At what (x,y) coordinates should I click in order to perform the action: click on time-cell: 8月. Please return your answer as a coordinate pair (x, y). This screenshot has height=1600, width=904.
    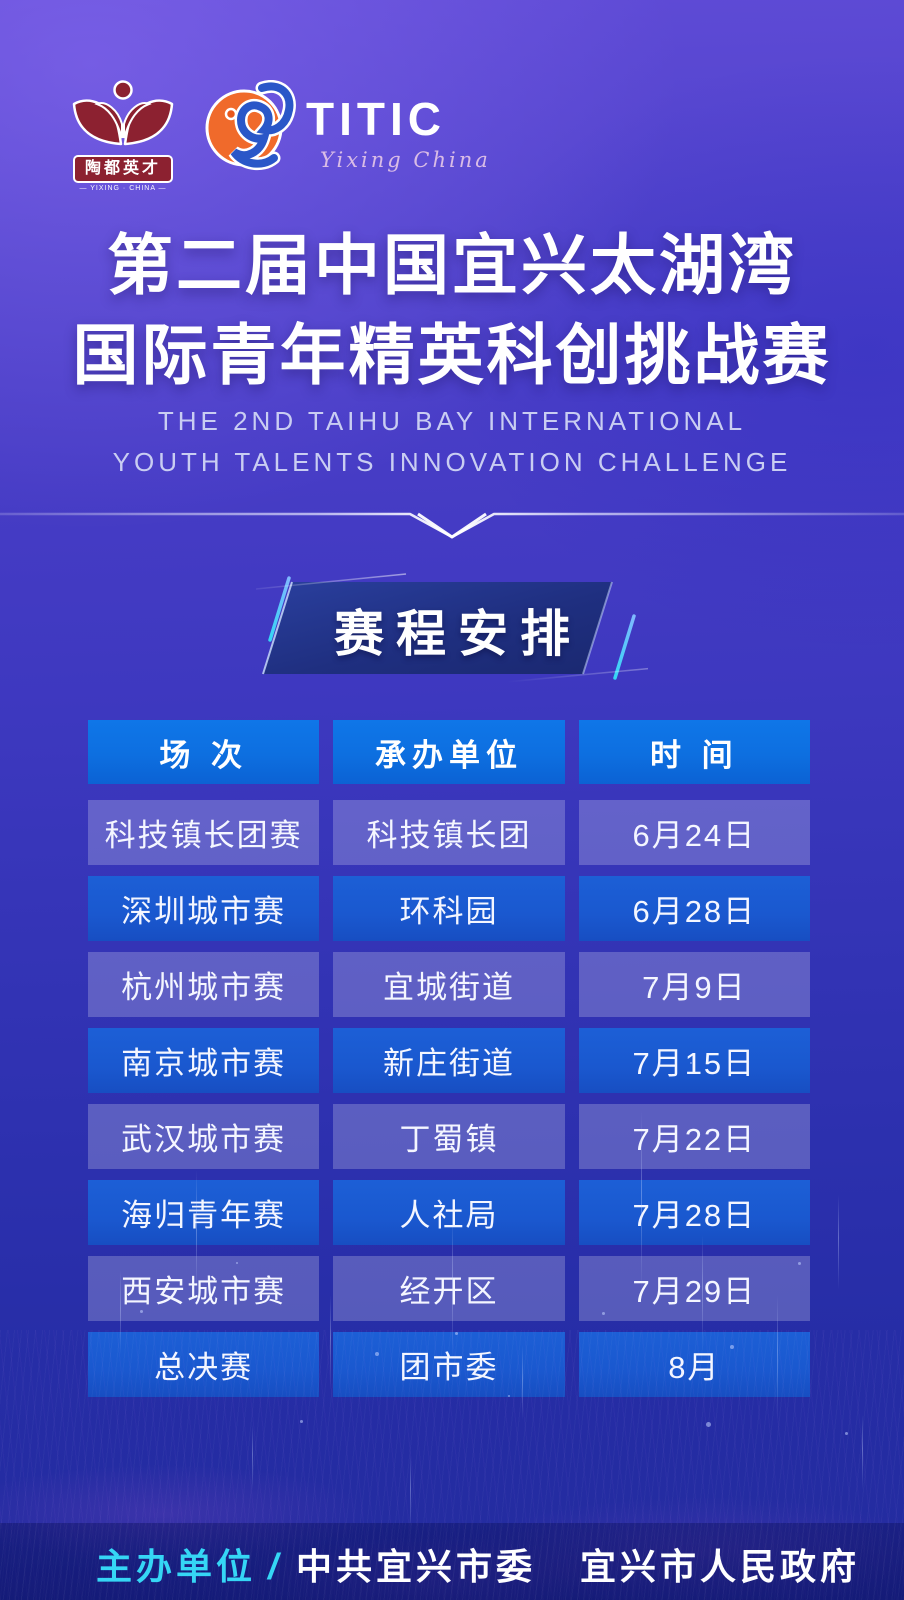
    Looking at the image, I should click on (694, 1364).